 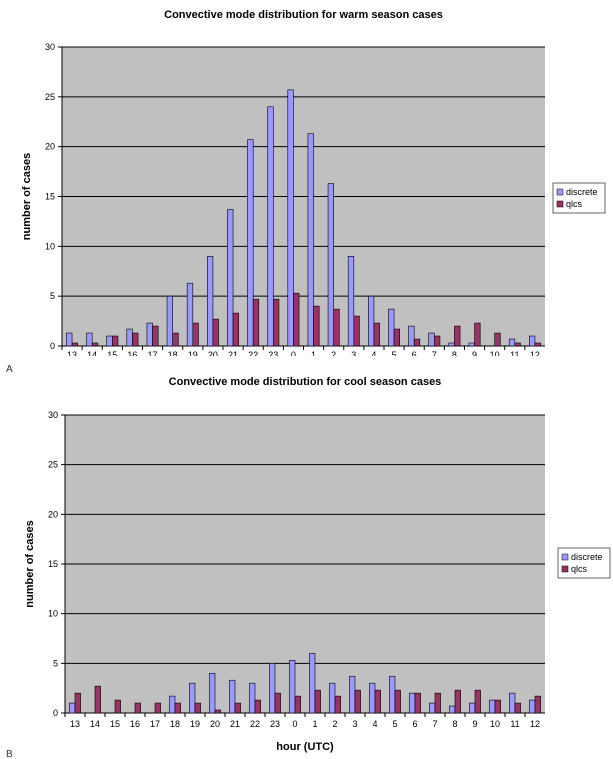 I want to click on y-tick-label: 20, so click(x=53, y=514).